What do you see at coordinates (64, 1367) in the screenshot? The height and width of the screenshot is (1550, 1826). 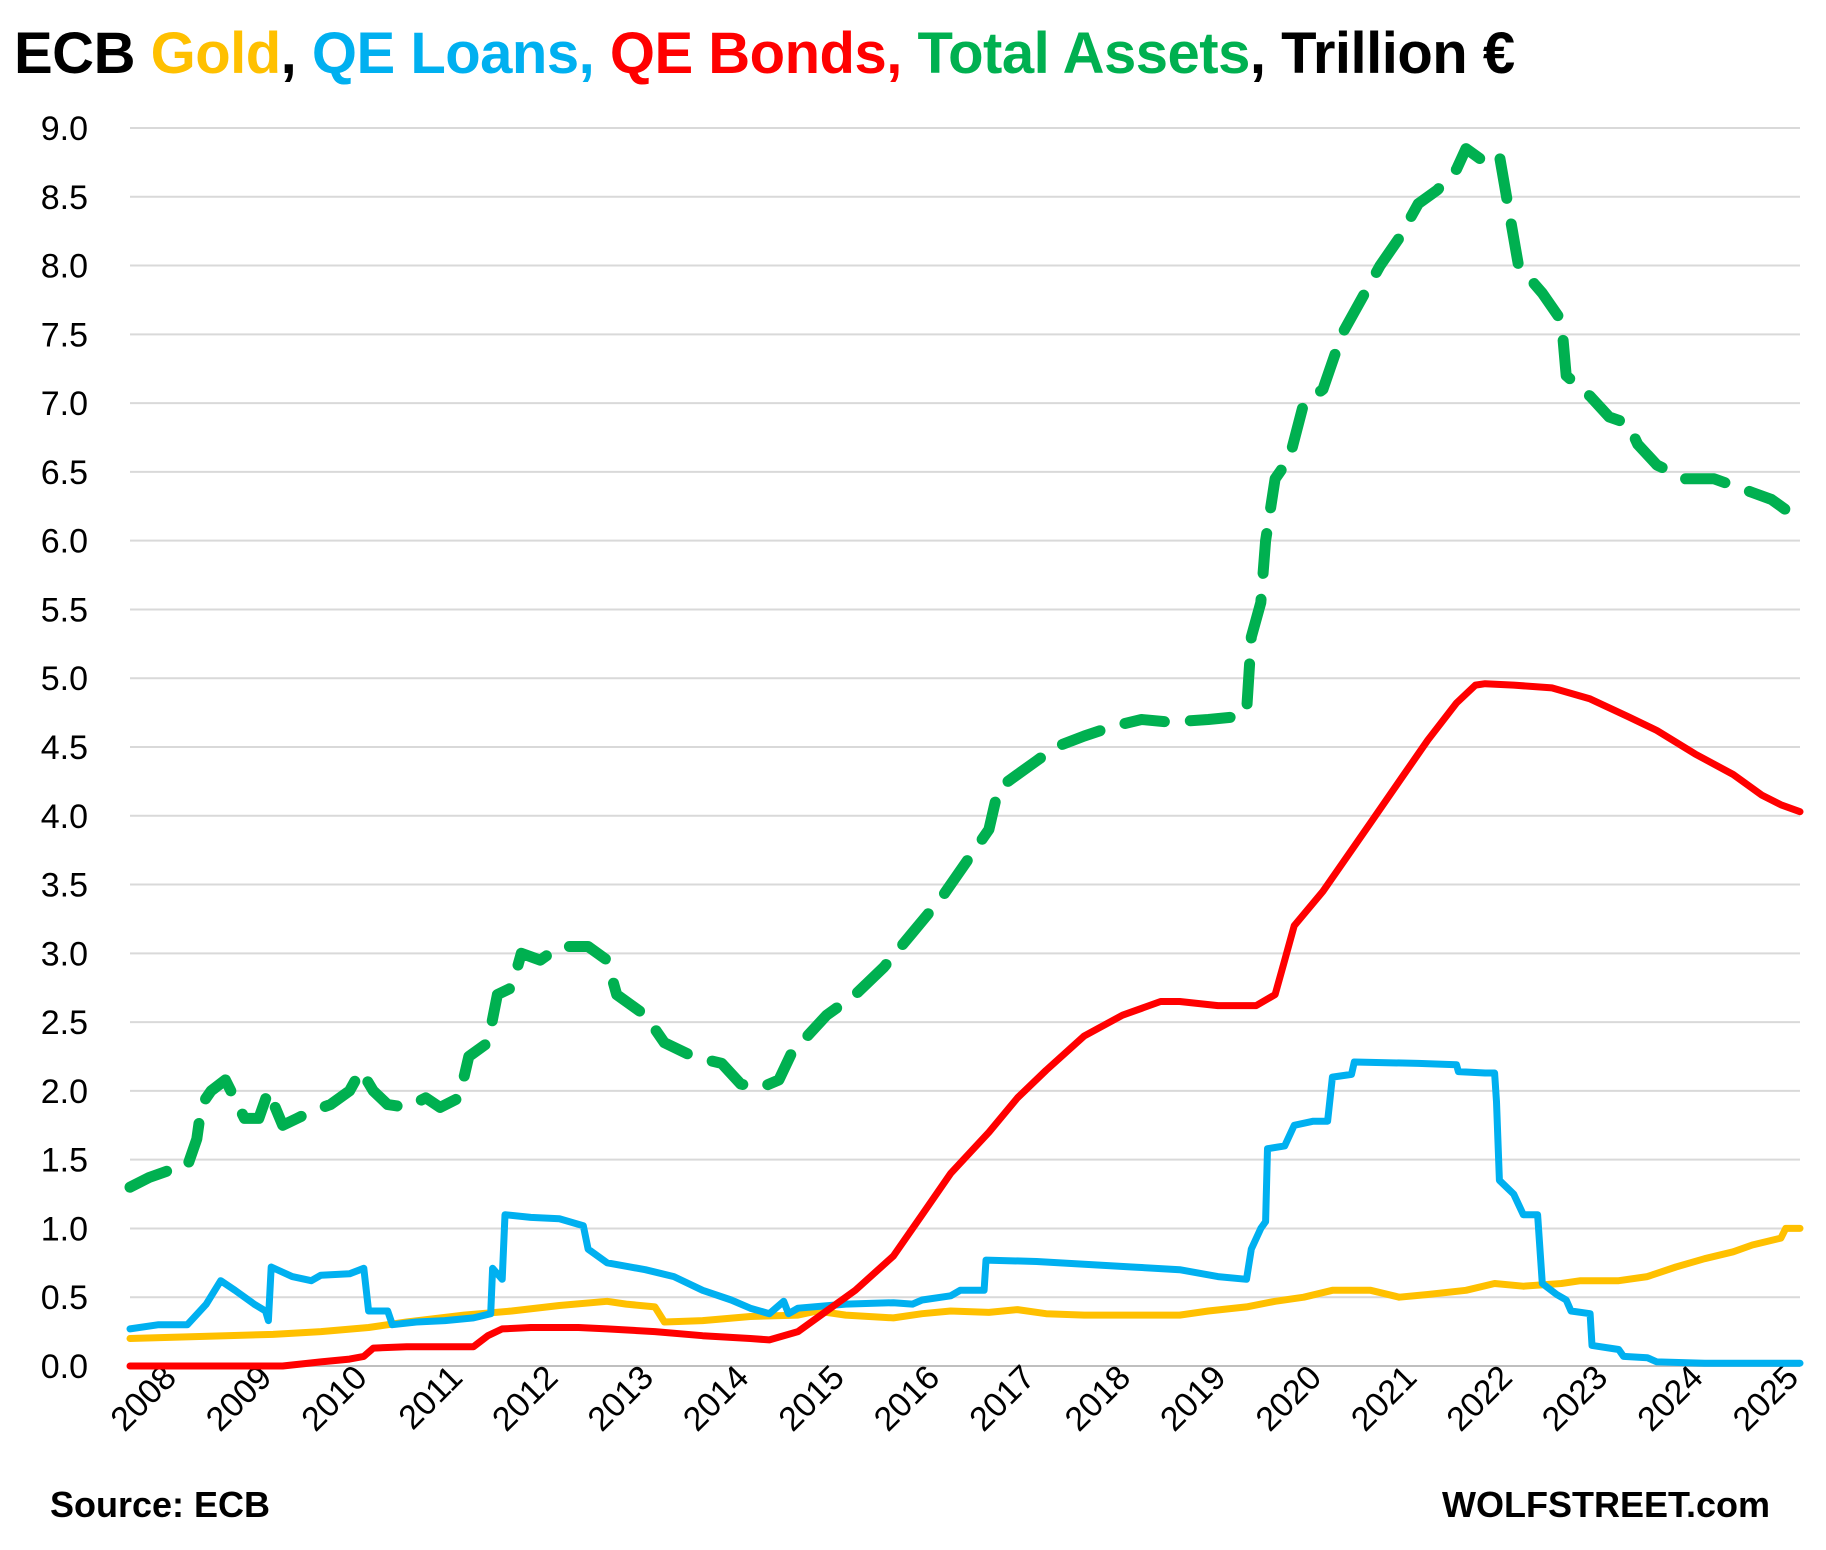 I see `y-tick-label: 0.0` at bounding box center [64, 1367].